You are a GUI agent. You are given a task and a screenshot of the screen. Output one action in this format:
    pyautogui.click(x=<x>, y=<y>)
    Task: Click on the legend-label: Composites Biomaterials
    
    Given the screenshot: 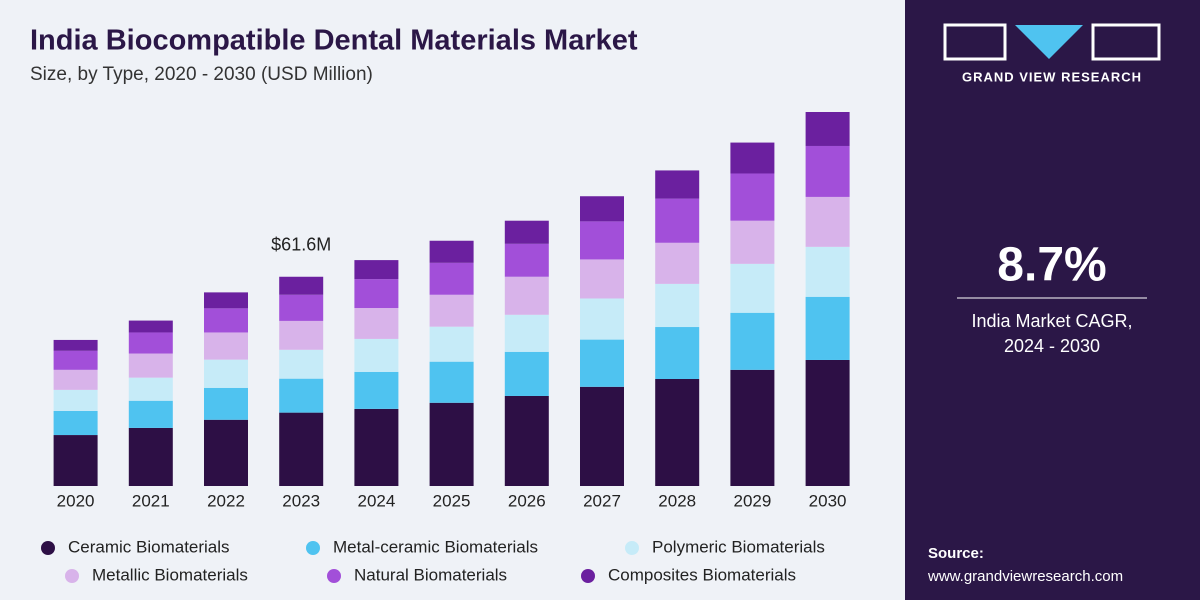 What is the action you would take?
    pyautogui.click(x=702, y=574)
    